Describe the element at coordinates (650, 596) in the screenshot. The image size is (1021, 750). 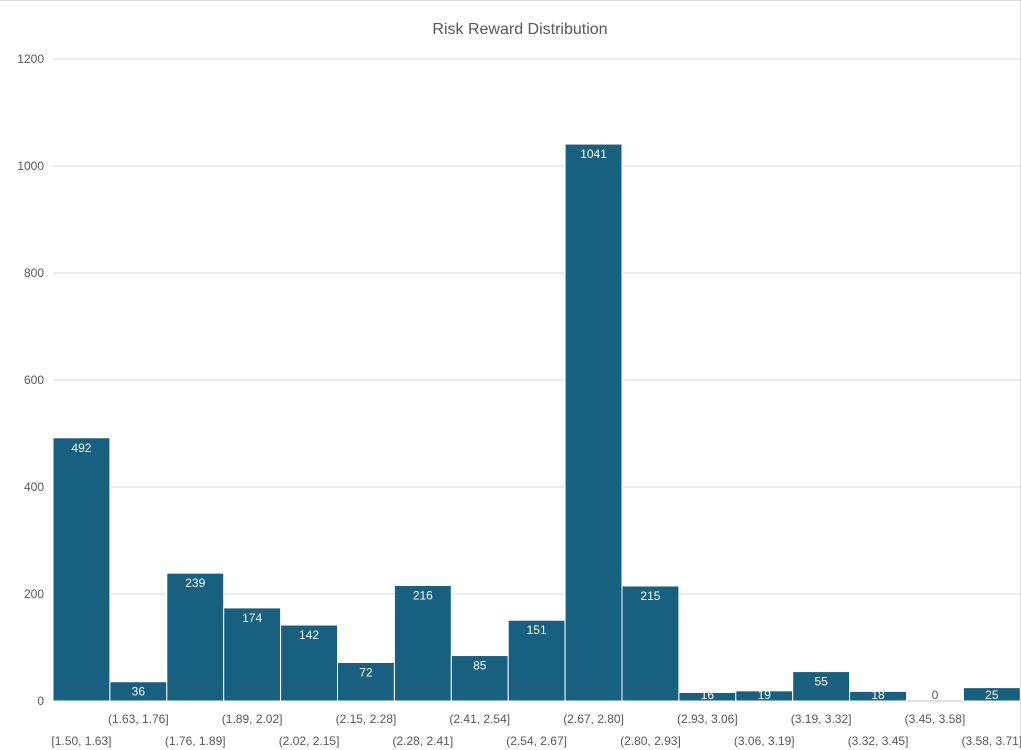
I see `bar-value-label: 215` at that location.